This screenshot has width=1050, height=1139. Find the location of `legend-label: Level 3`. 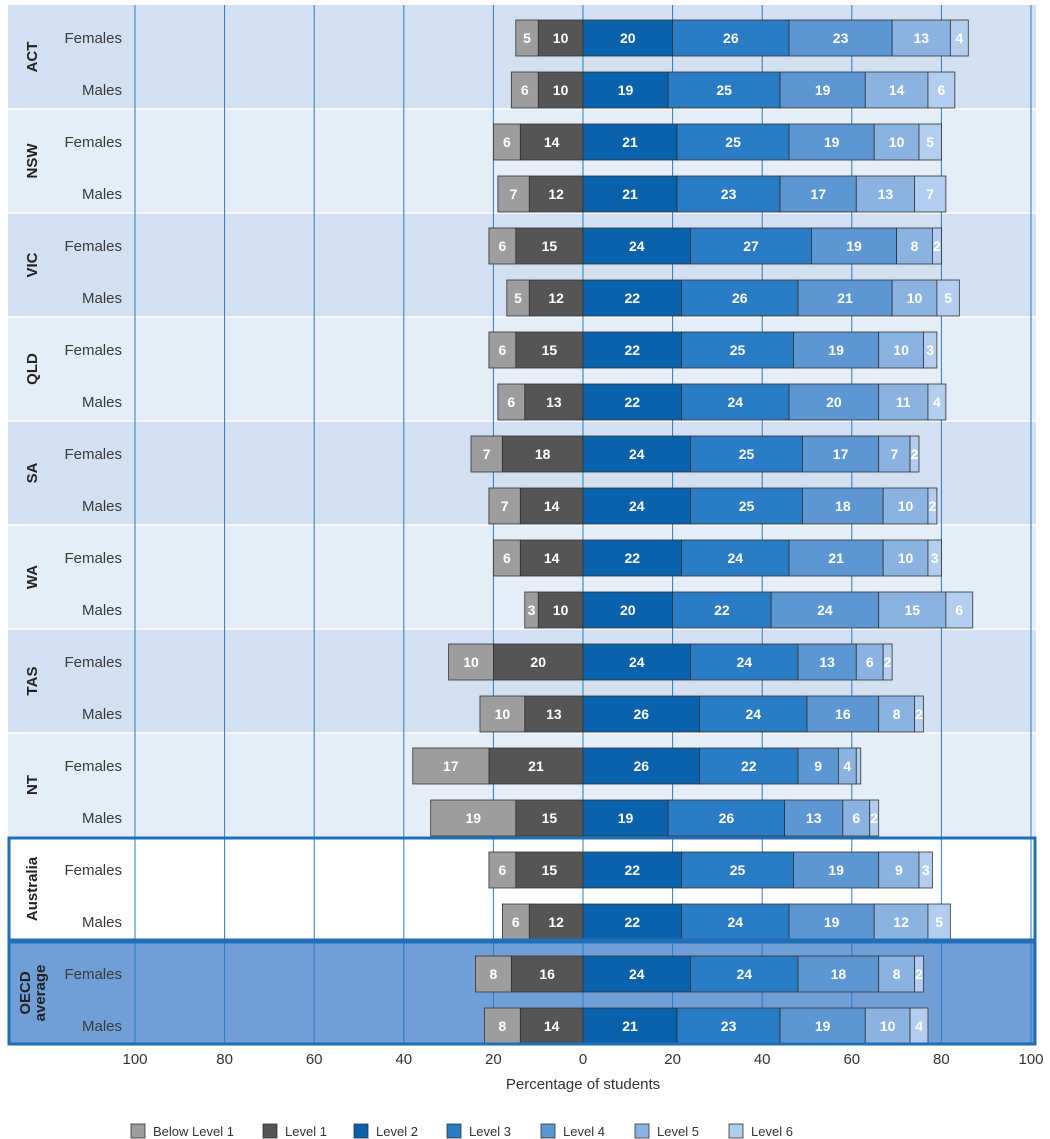

legend-label: Level 3 is located at coordinates (490, 1131).